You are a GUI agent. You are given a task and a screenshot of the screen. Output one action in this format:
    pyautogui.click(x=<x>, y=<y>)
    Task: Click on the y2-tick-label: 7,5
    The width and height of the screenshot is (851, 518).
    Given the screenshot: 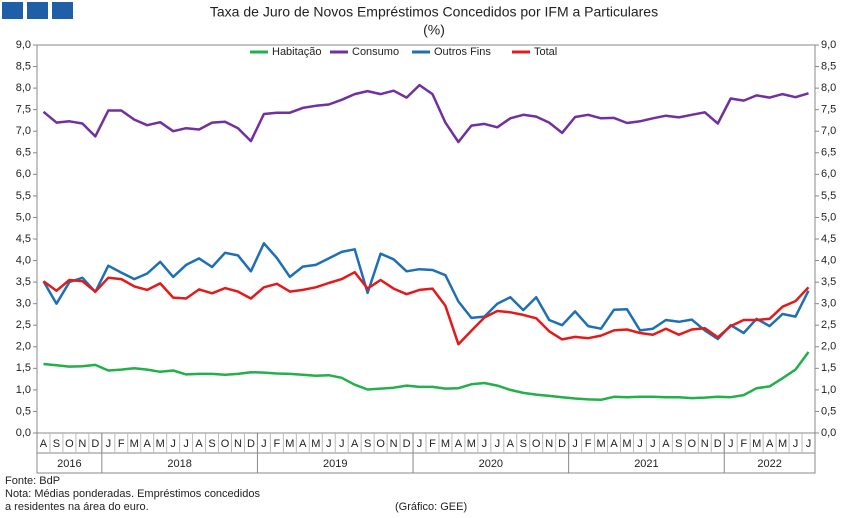 What is the action you would take?
    pyautogui.click(x=828, y=110)
    